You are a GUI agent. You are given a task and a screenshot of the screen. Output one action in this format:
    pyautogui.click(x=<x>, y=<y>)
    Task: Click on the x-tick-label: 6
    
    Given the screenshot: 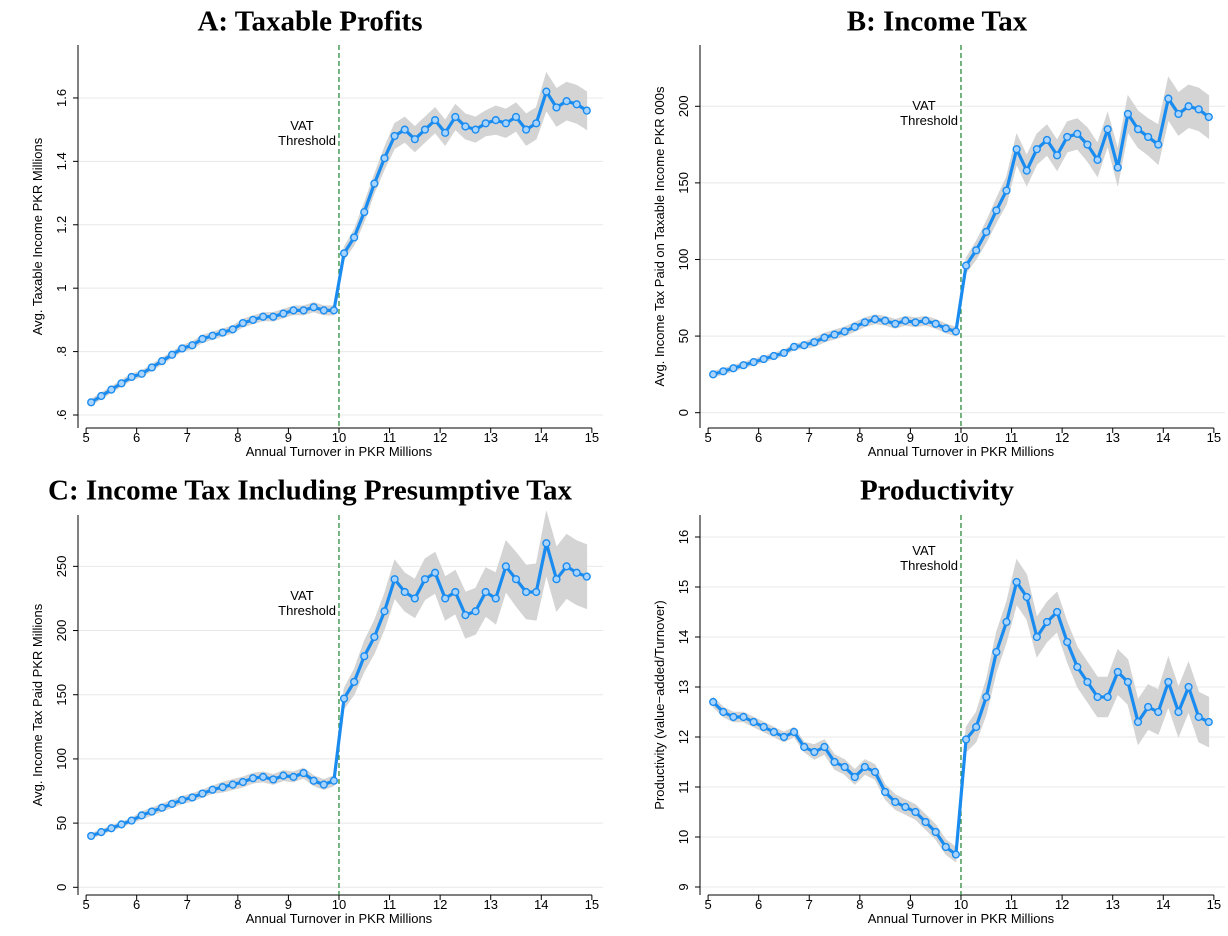 What is the action you would take?
    pyautogui.click(x=758, y=904)
    